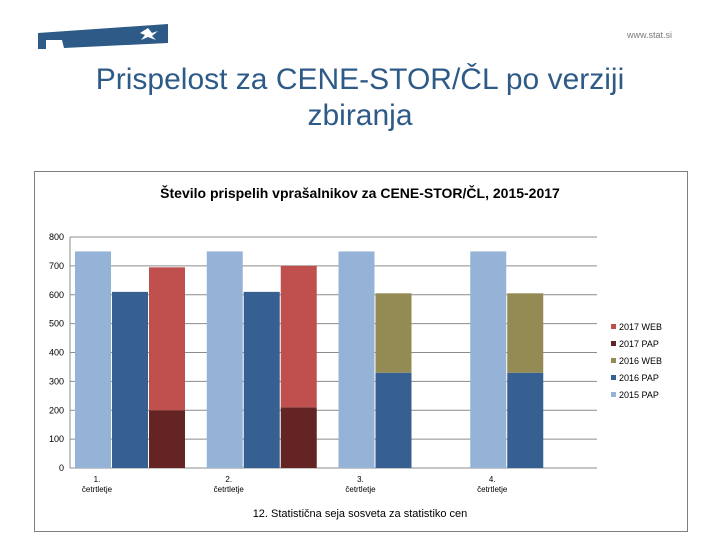  Describe the element at coordinates (649, 35) in the screenshot. I see `site-url: www.stat.si` at that location.